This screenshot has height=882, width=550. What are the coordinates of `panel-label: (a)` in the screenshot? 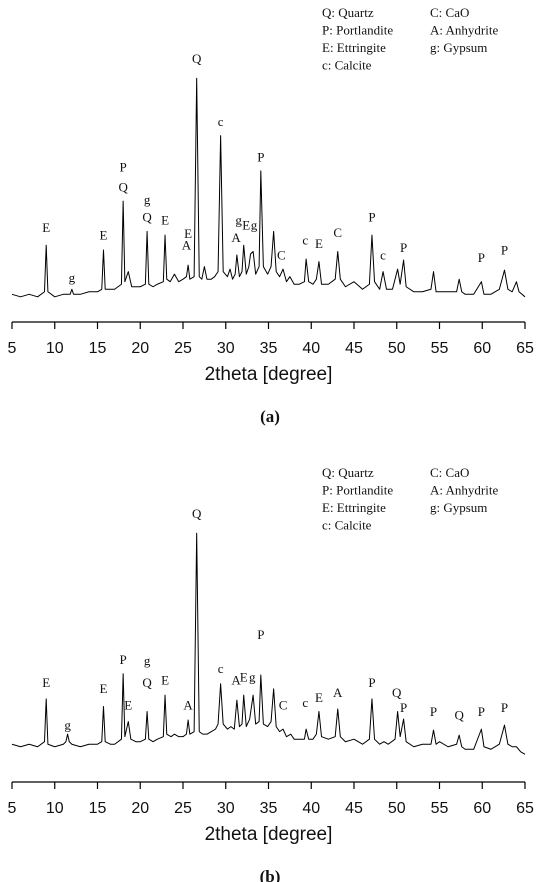 It's located at (270, 416).